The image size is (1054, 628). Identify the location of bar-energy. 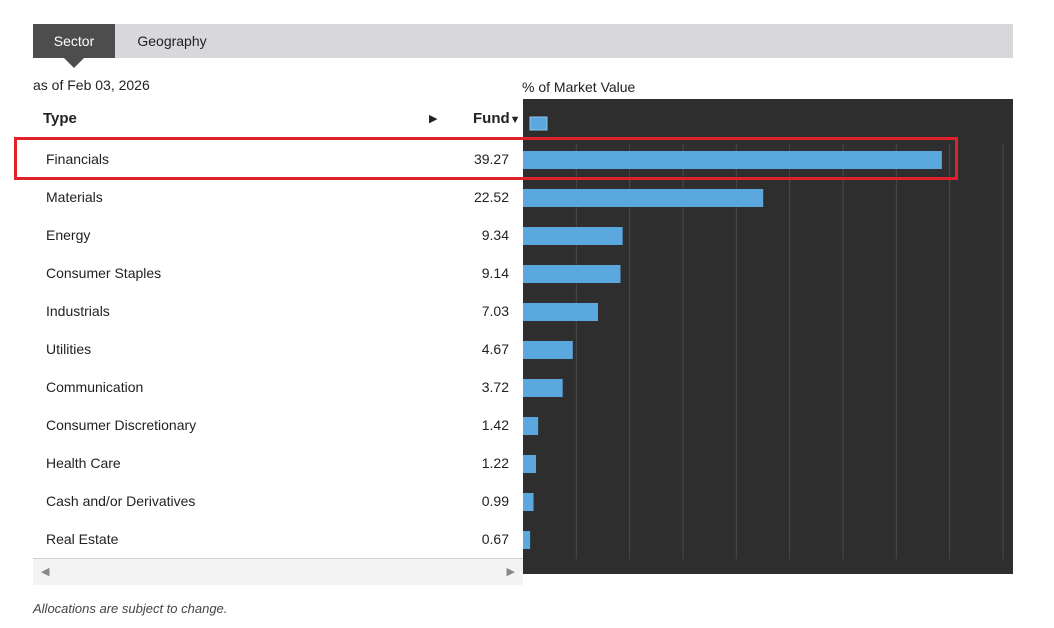
(573, 236).